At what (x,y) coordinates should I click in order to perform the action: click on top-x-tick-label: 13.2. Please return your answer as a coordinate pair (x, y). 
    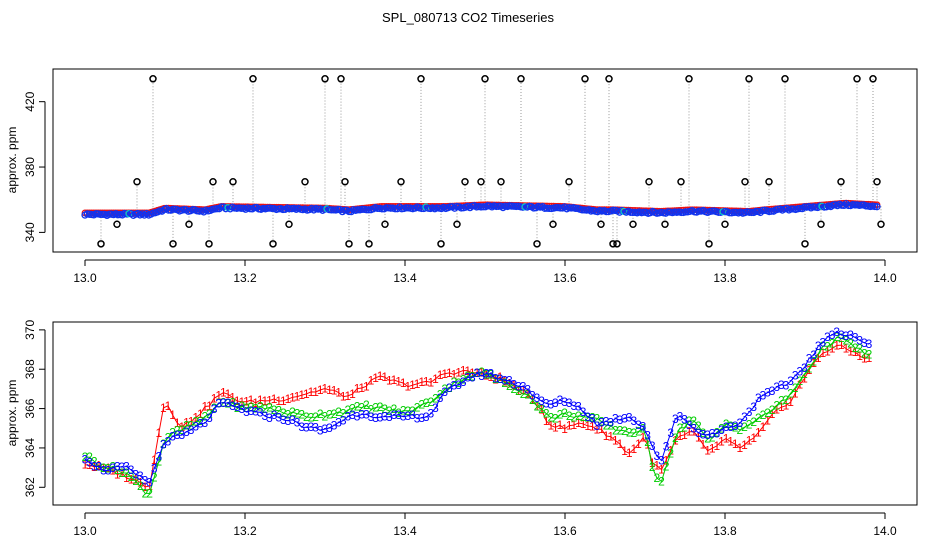
    Looking at the image, I should click on (245, 278).